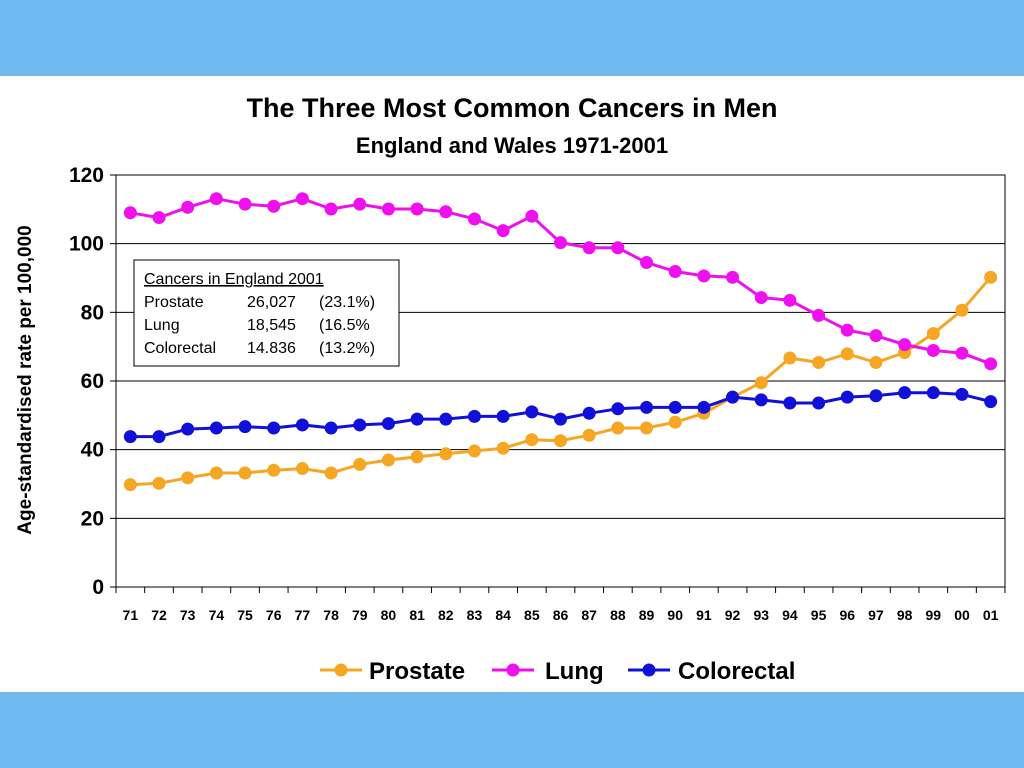 This screenshot has height=768, width=1024. Describe the element at coordinates (548, 671) in the screenshot. I see `legend-item-lung: Lung` at that location.